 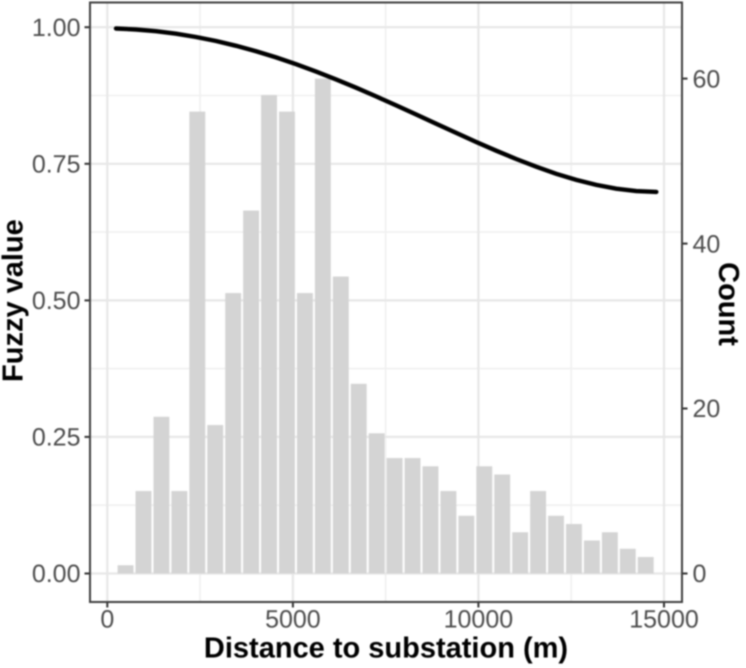 I want to click on svg-text: 60, so click(x=707, y=79).